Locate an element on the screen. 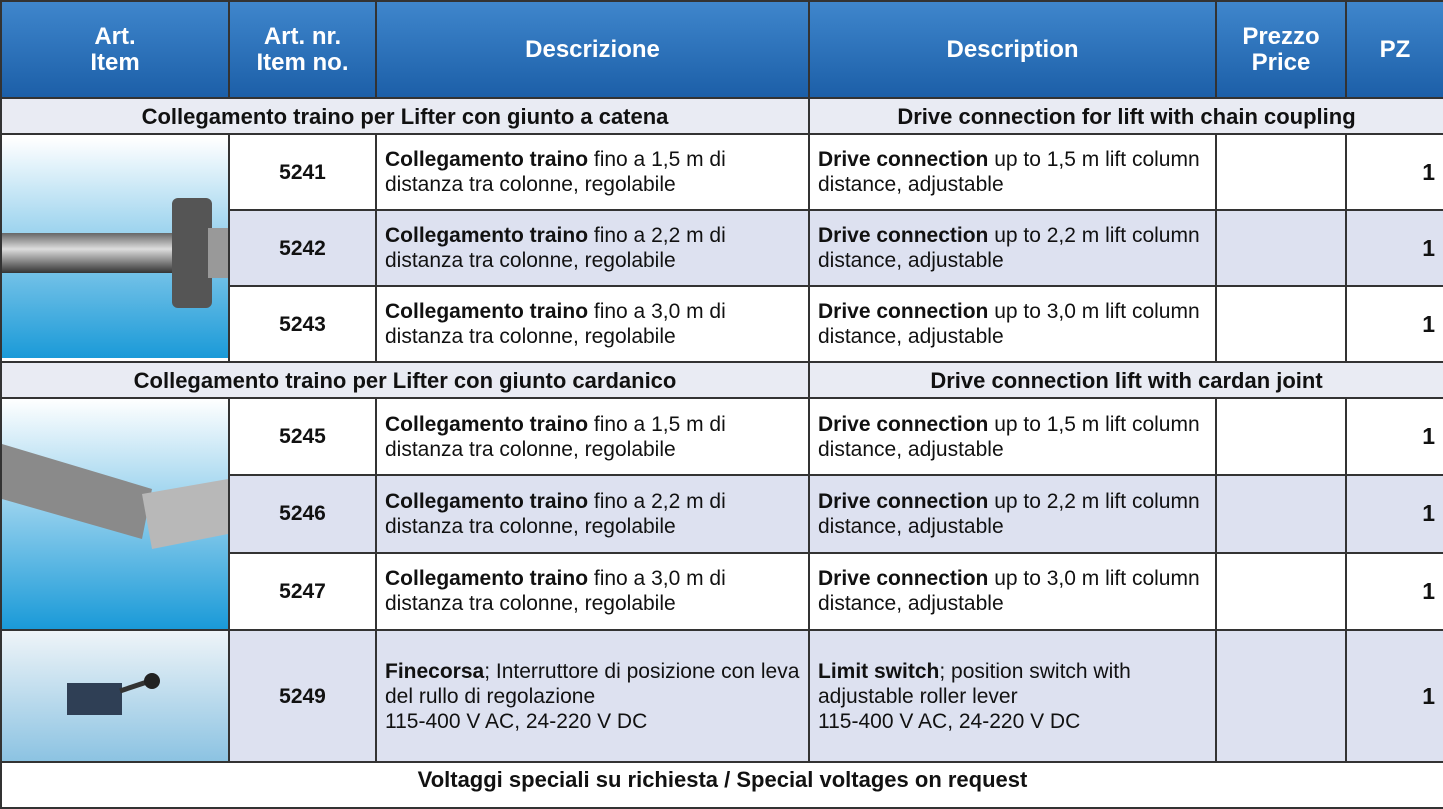  section-title-en: Drive connection lift with cardan joint is located at coordinates (1125, 380).